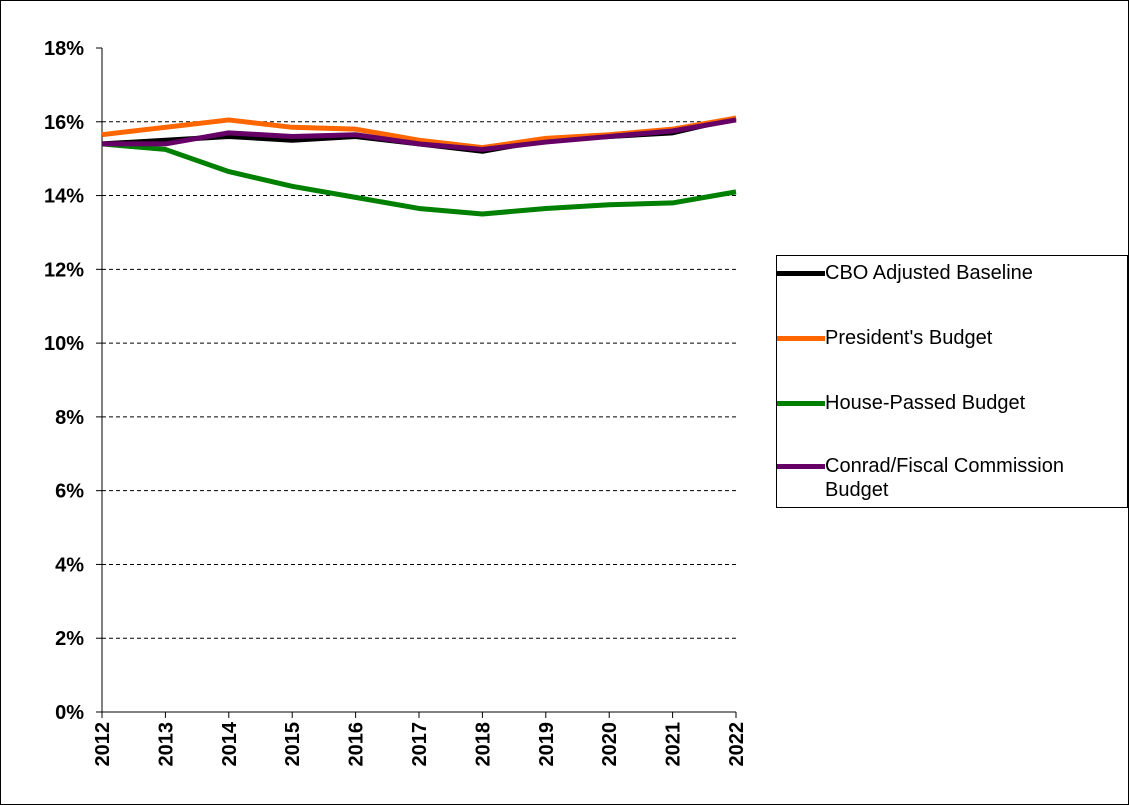 This screenshot has height=805, width=1129. What do you see at coordinates (69, 713) in the screenshot?
I see `y-tick-label: 0%` at bounding box center [69, 713].